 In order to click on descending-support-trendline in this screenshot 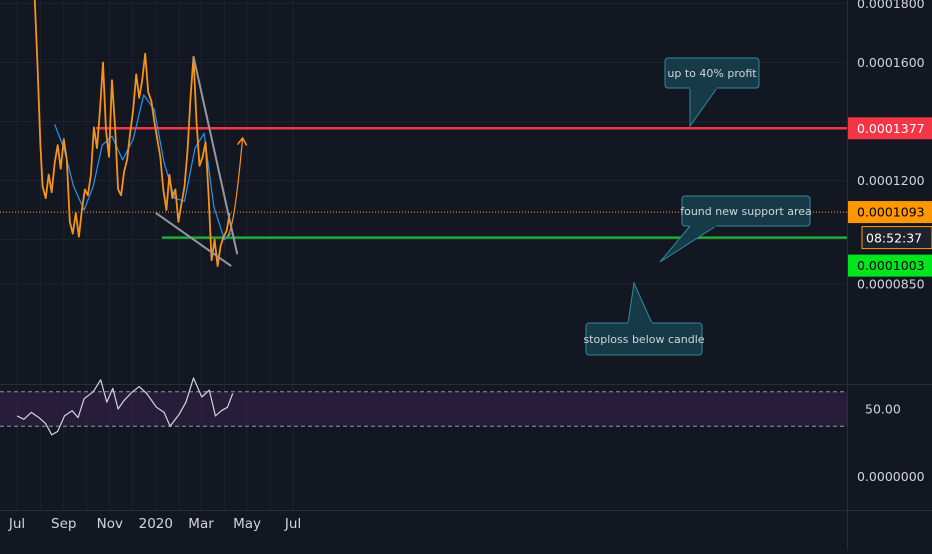, I will do `click(193, 239)`.